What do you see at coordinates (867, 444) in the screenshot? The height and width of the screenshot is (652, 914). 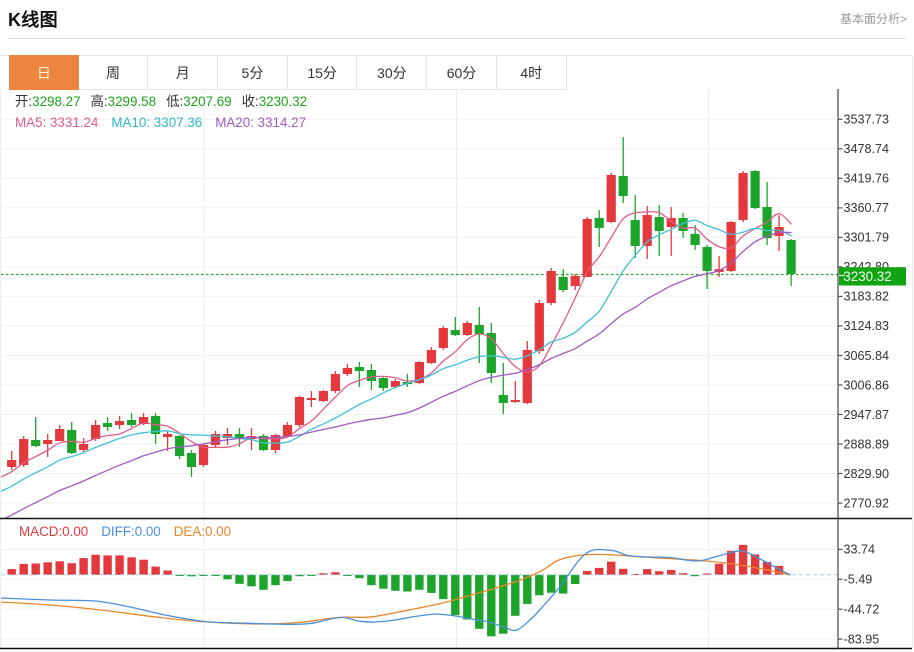 I see `svg-text: 2888.89` at bounding box center [867, 444].